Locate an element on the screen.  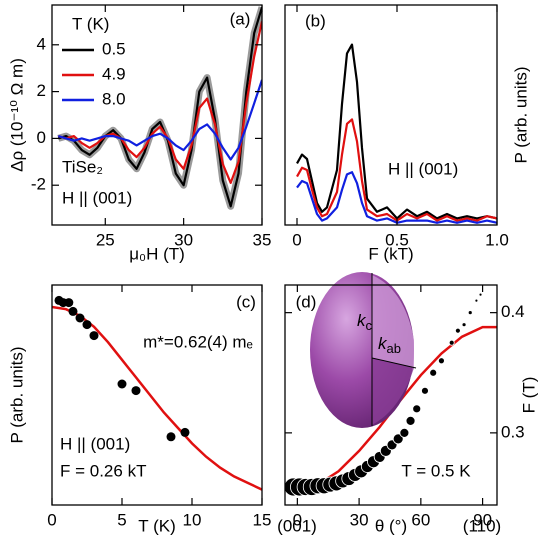
y-axis-label: Δρ (10⁻¹⁰ Ω m) is located at coordinates (16, 115).